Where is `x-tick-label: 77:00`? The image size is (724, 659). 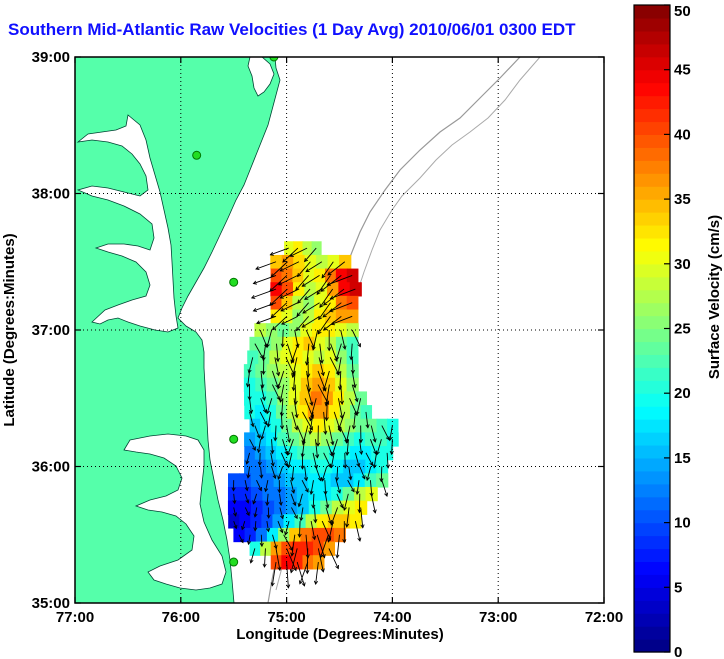
x-tick-label: 77:00 is located at coordinates (75, 617).